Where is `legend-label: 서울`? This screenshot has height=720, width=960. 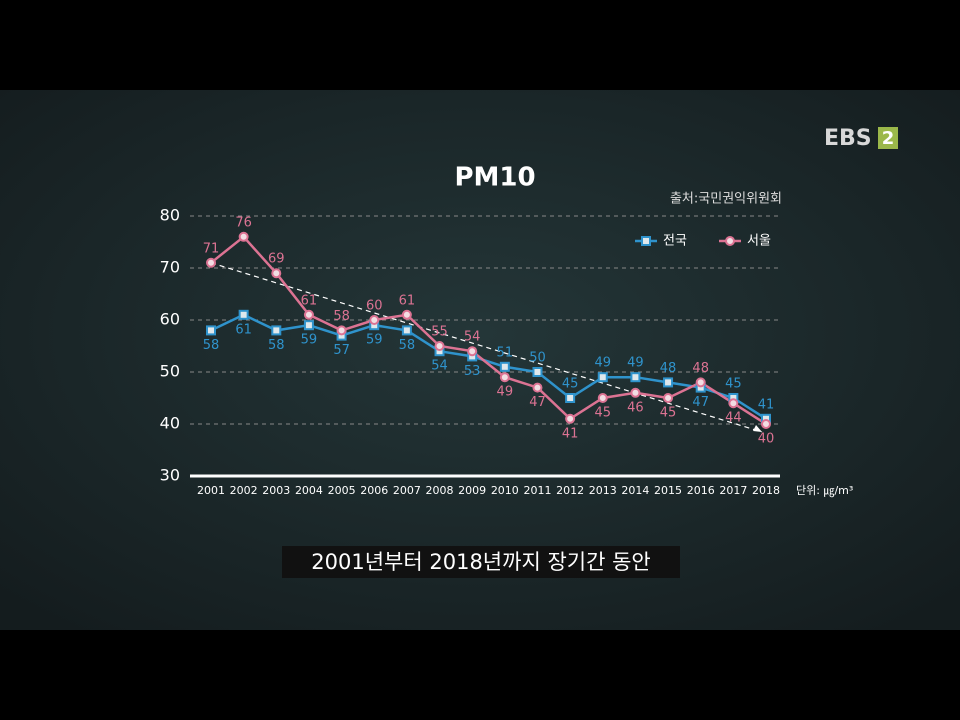 legend-label: 서울 is located at coordinates (759, 241).